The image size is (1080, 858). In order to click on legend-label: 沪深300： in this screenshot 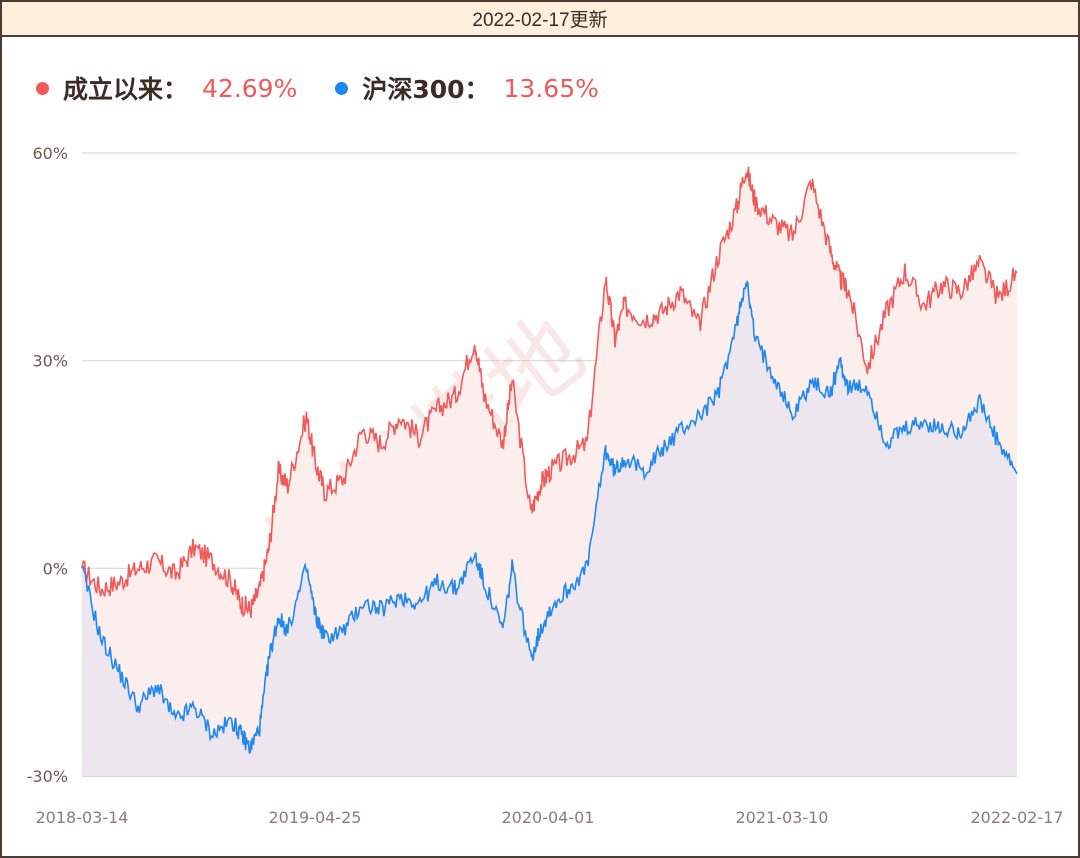, I will do `click(426, 89)`.